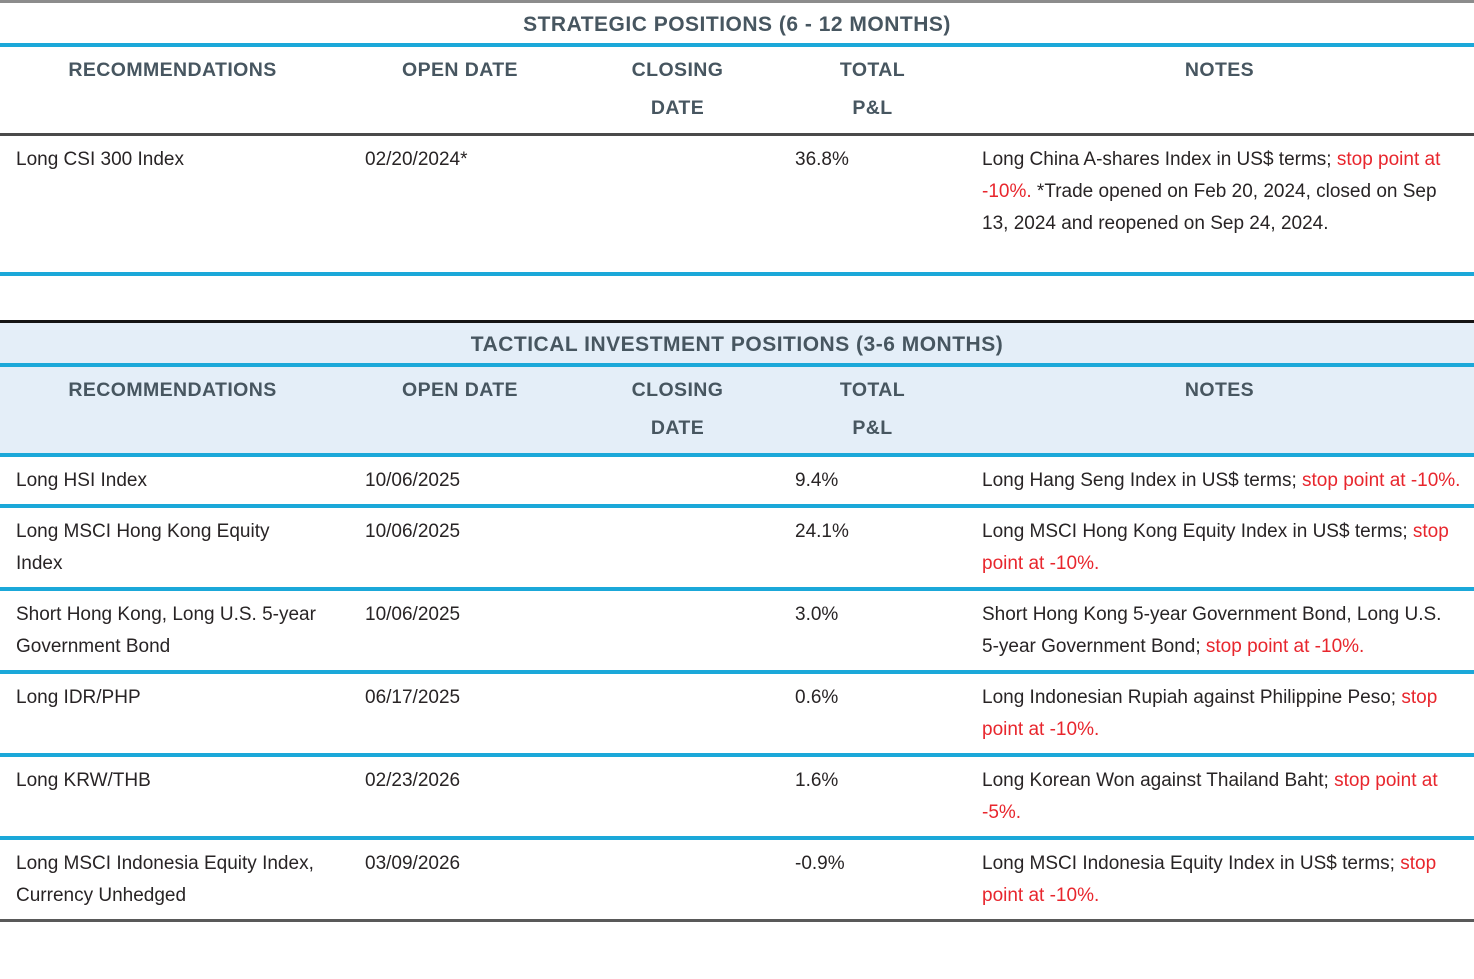 This screenshot has height=979, width=1474. Describe the element at coordinates (143, 547) in the screenshot. I see `recommendation-cell: Long MSCI Hong Kong Equity Index` at that location.